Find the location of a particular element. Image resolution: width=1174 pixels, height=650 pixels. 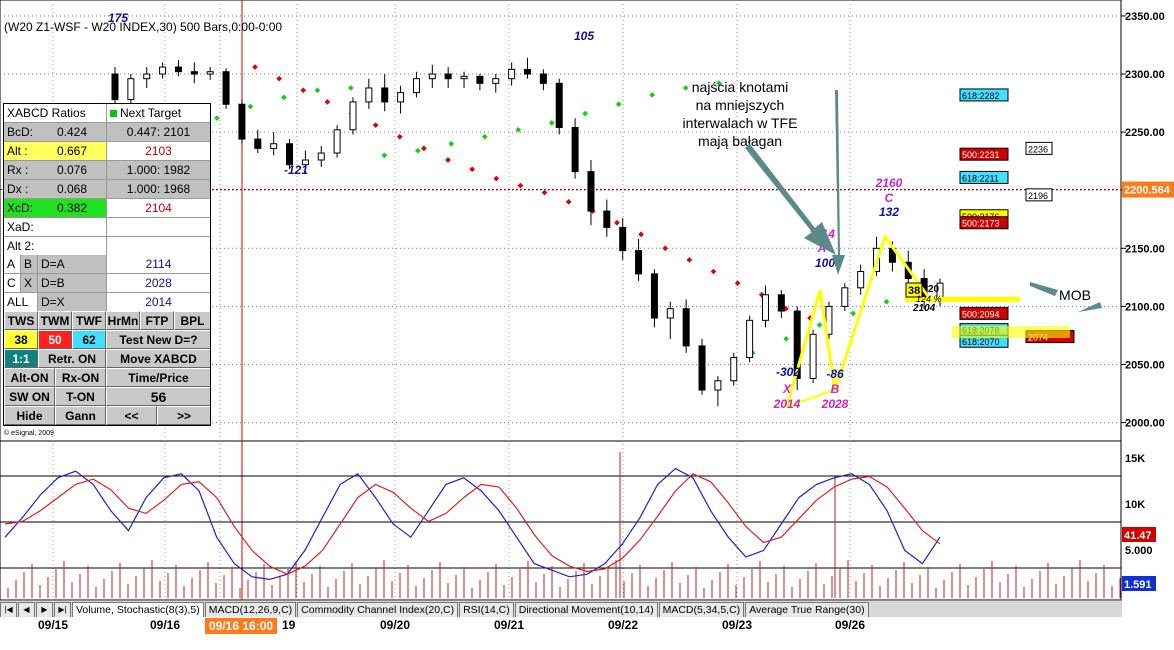

twm-button: TWM is located at coordinates (55, 320).